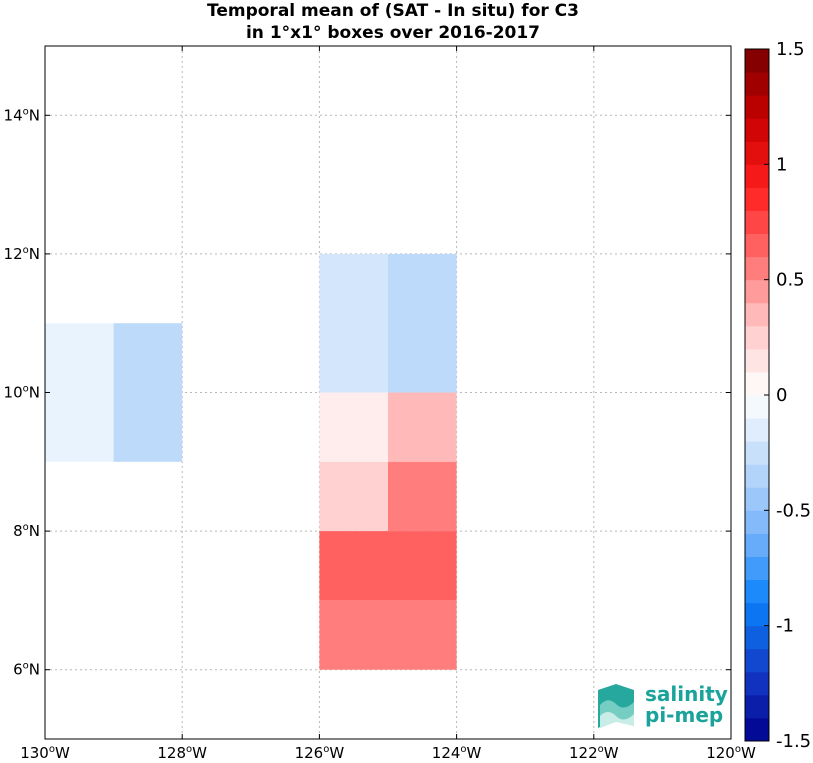  I want to click on y-tick-label: 14oN, so click(22, 115).